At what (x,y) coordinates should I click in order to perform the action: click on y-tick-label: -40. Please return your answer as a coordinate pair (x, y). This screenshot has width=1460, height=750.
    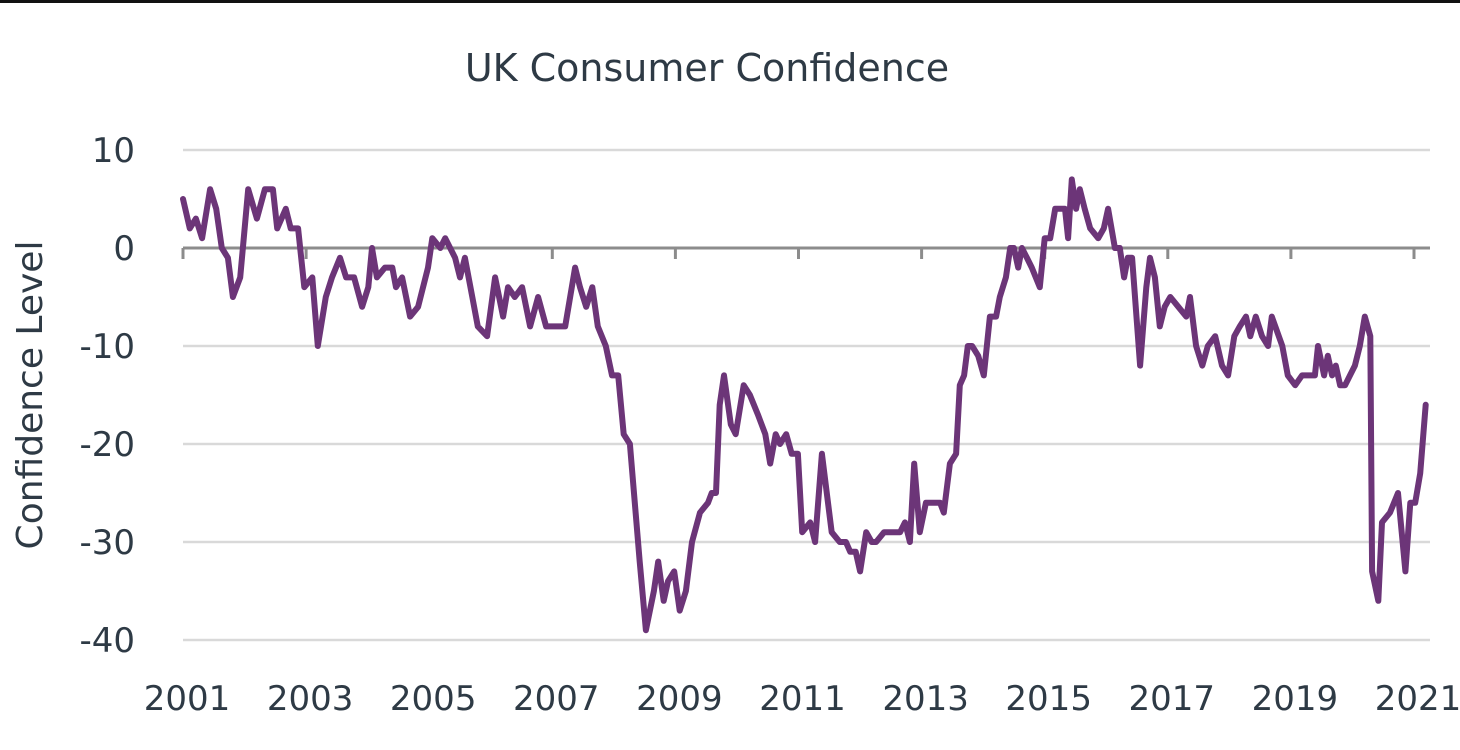
    Looking at the image, I should click on (107, 641).